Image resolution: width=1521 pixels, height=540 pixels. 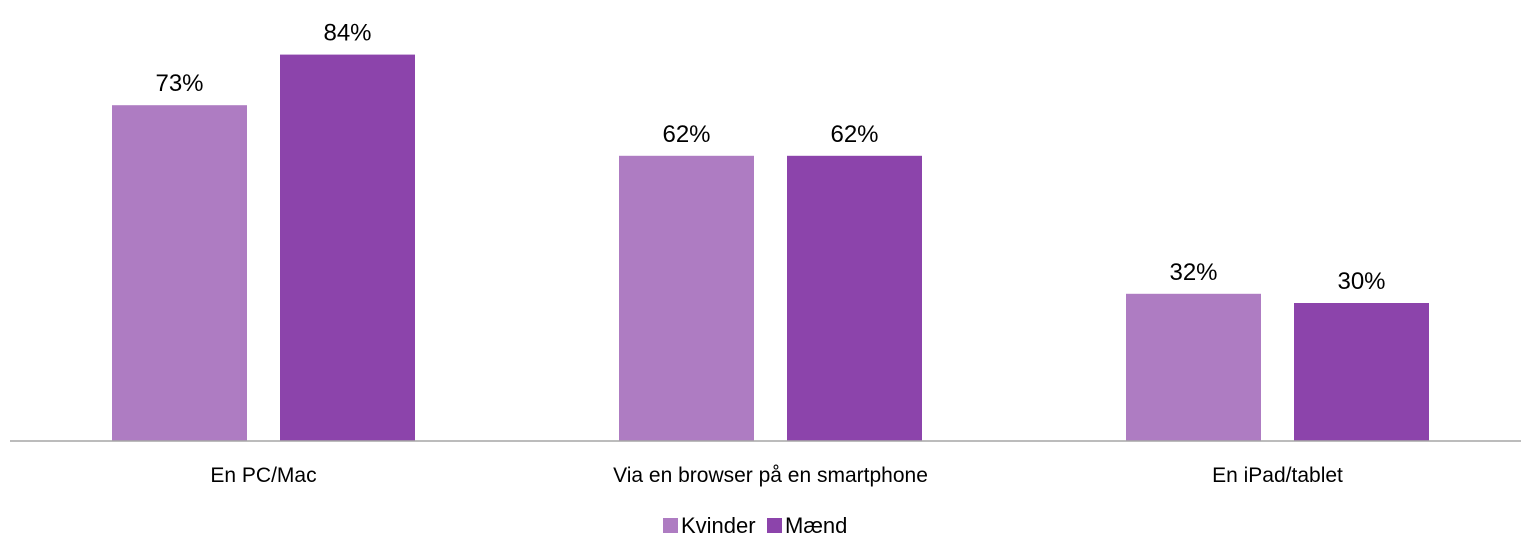 What do you see at coordinates (774, 525) in the screenshot?
I see `legend-swatch-mænd` at bounding box center [774, 525].